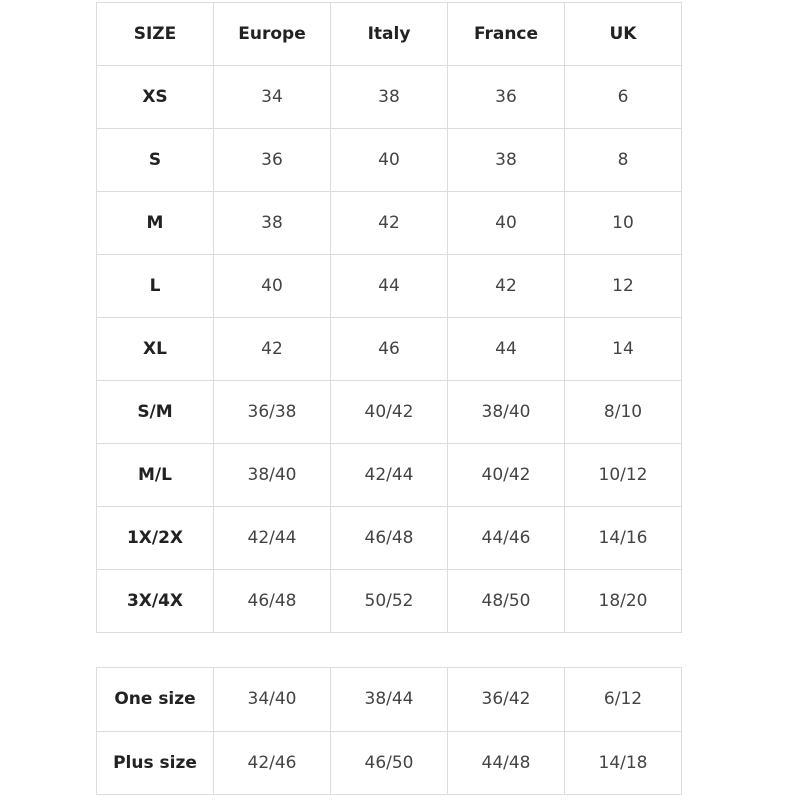 The height and width of the screenshot is (800, 800). I want to click on table-row: M 38 42 40 10, so click(389, 223).